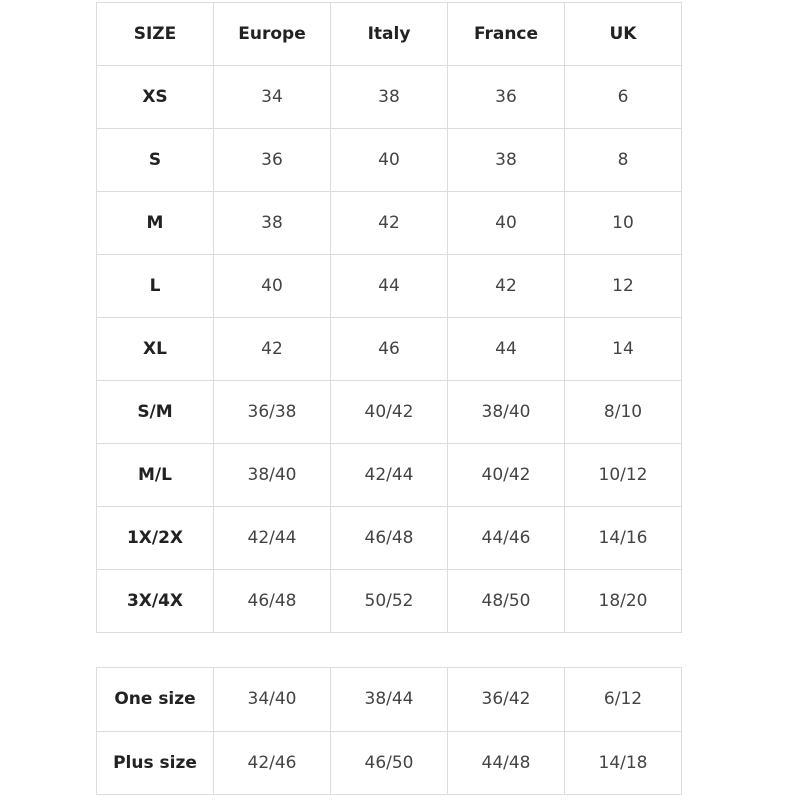 The height and width of the screenshot is (800, 800). I want to click on table-row: M 38 42 40 10, so click(389, 223).